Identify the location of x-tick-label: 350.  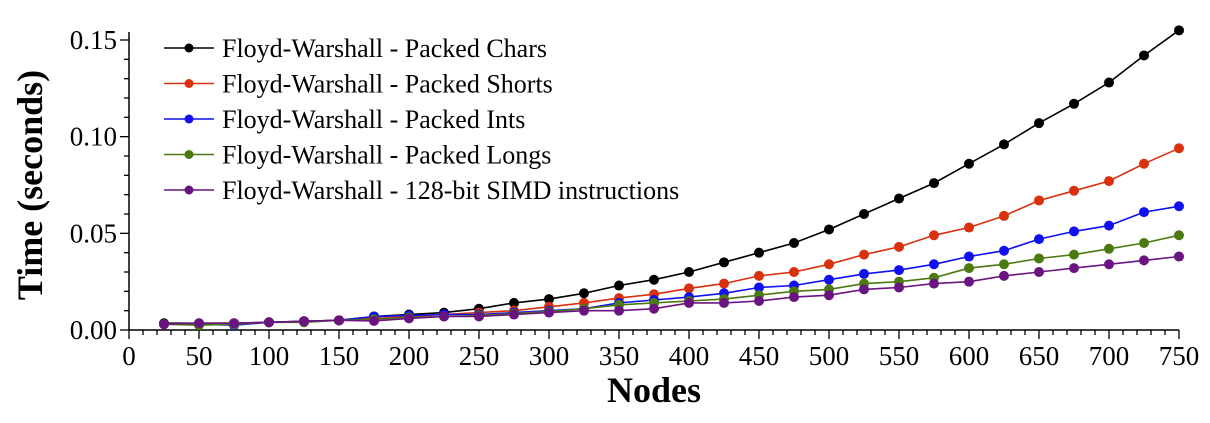
(619, 356).